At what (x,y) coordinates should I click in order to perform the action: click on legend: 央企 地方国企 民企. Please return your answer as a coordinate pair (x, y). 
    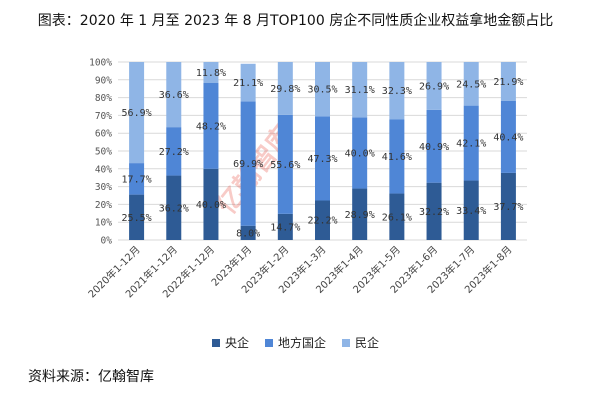
    Looking at the image, I should click on (295, 342).